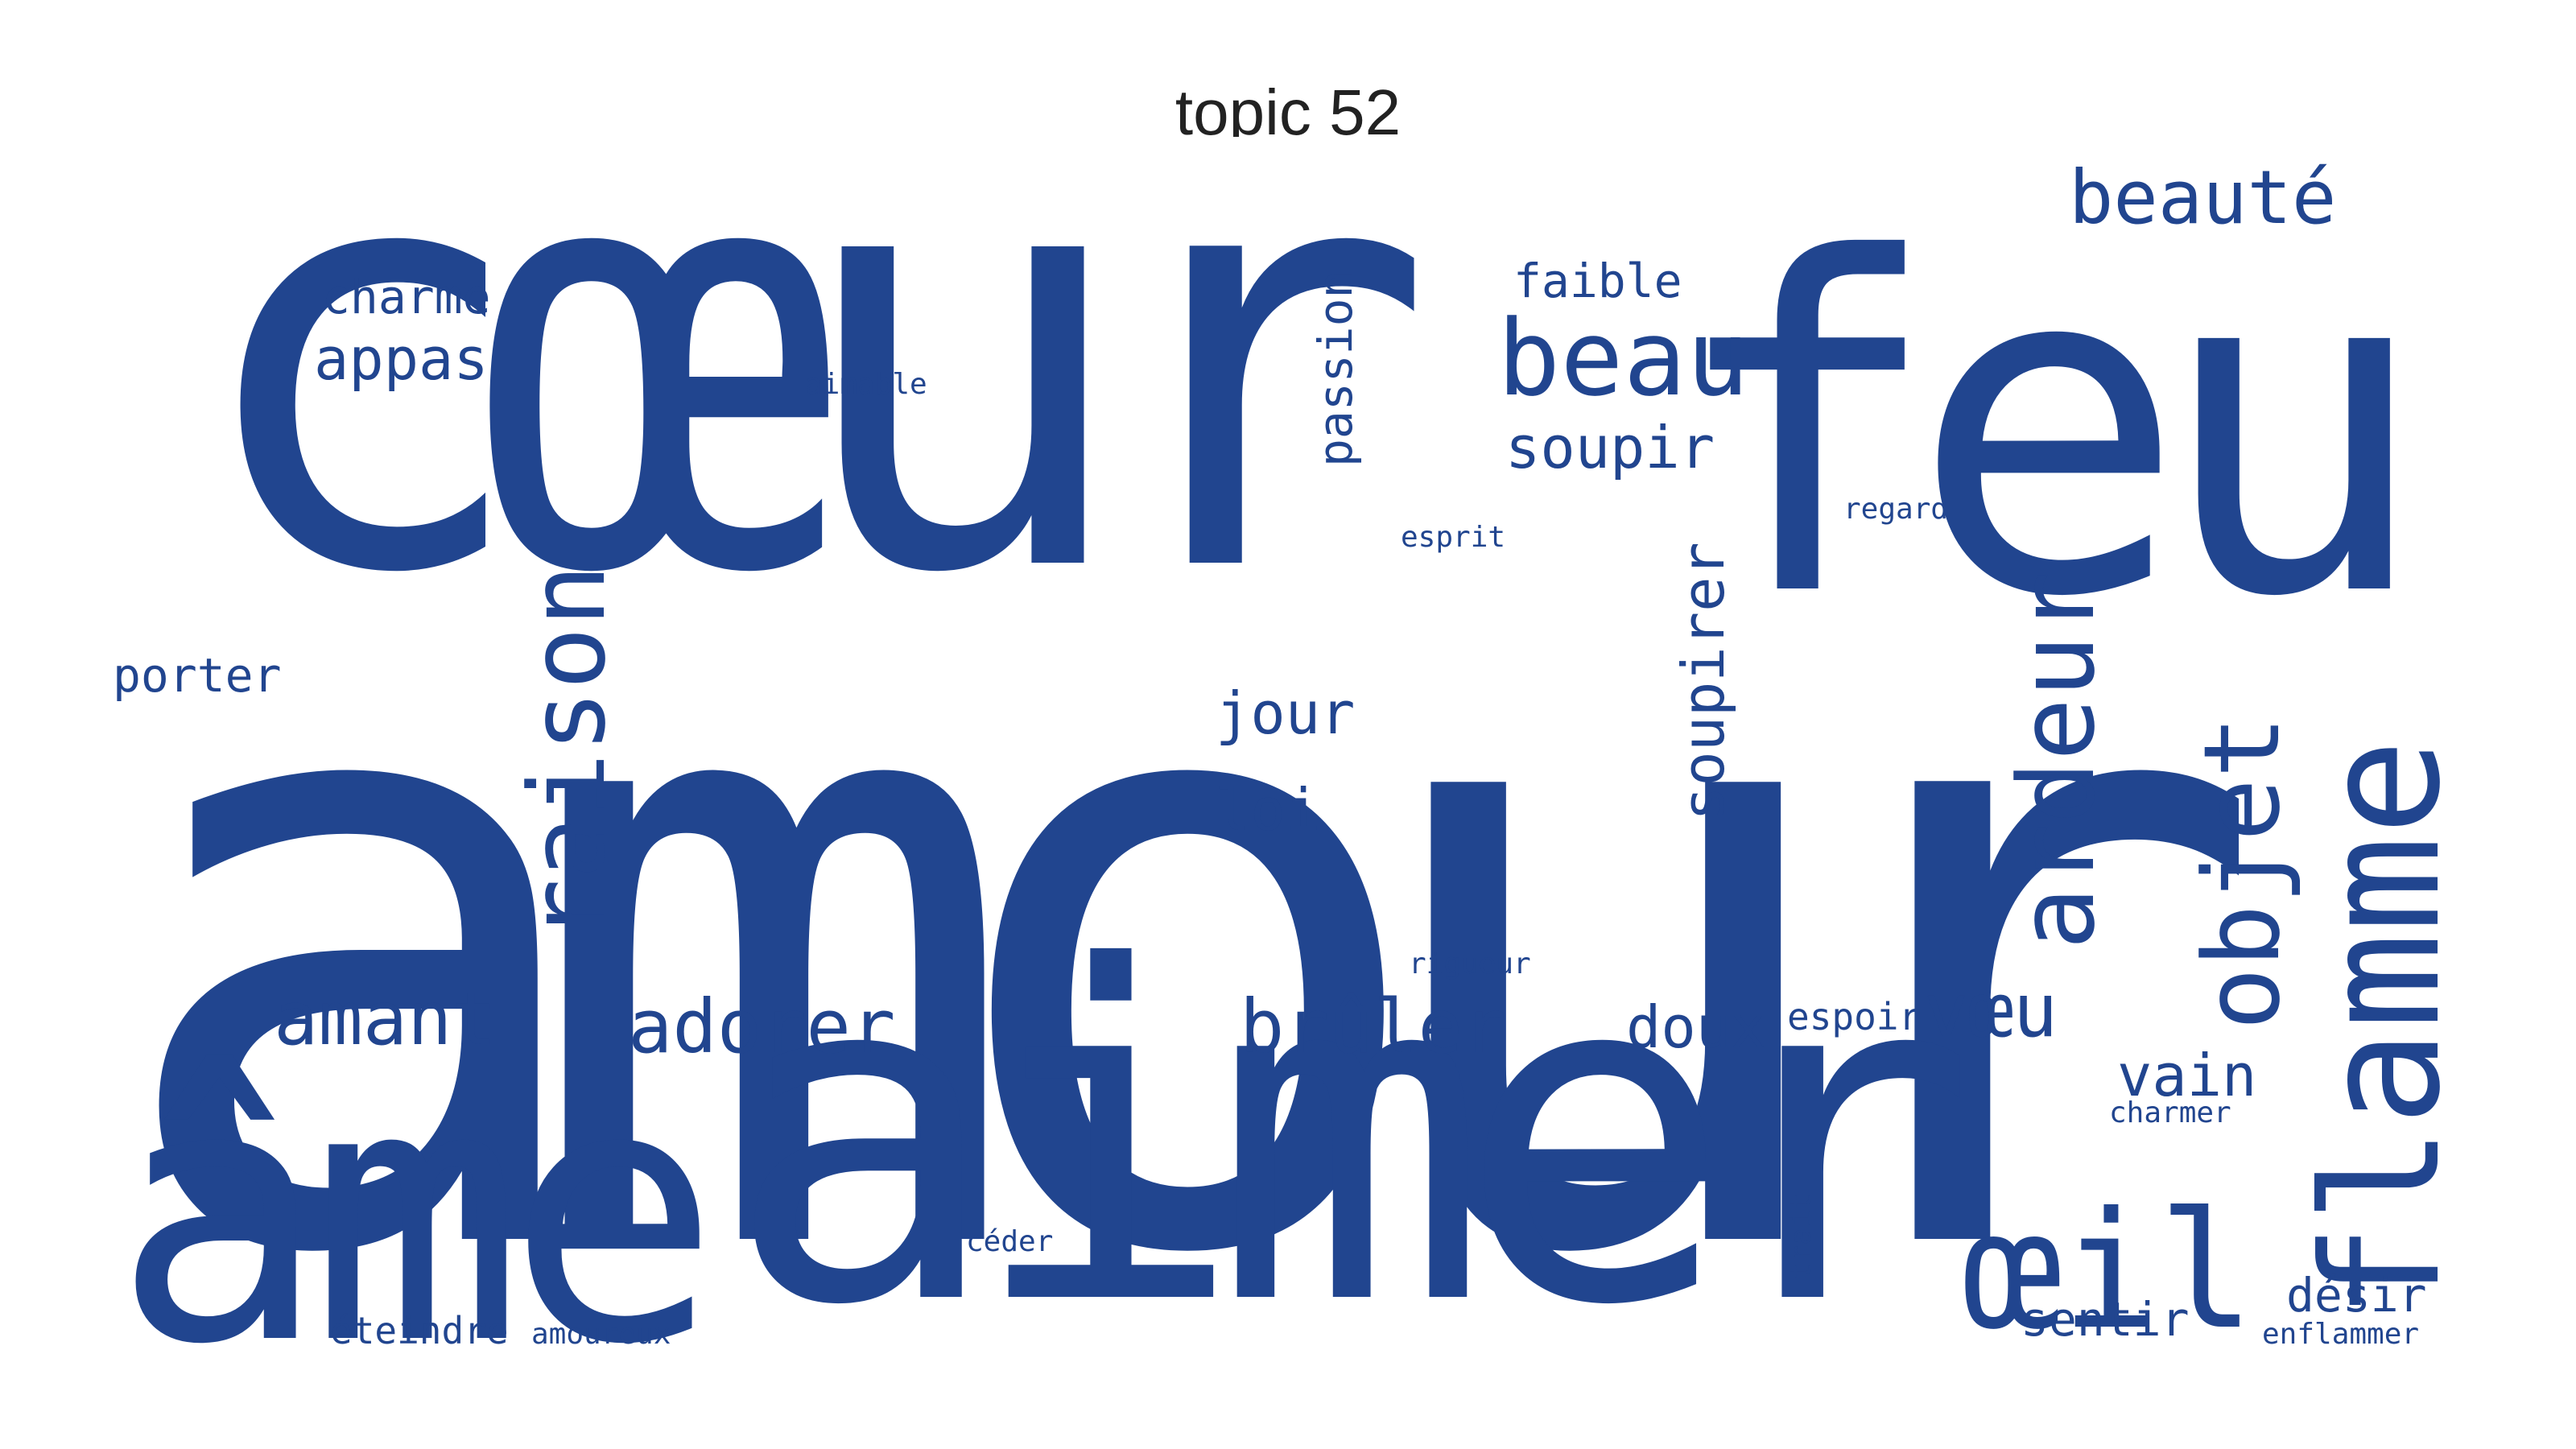 The image size is (2576, 1449). Describe the element at coordinates (1703, 681) in the screenshot. I see `word-soupirer: soupirer` at that location.